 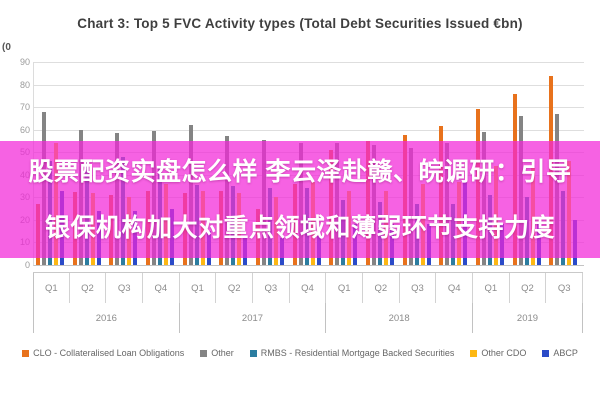 I want to click on x-axis-year-row: 2016 2017 2018 2019, so click(x=308, y=318).